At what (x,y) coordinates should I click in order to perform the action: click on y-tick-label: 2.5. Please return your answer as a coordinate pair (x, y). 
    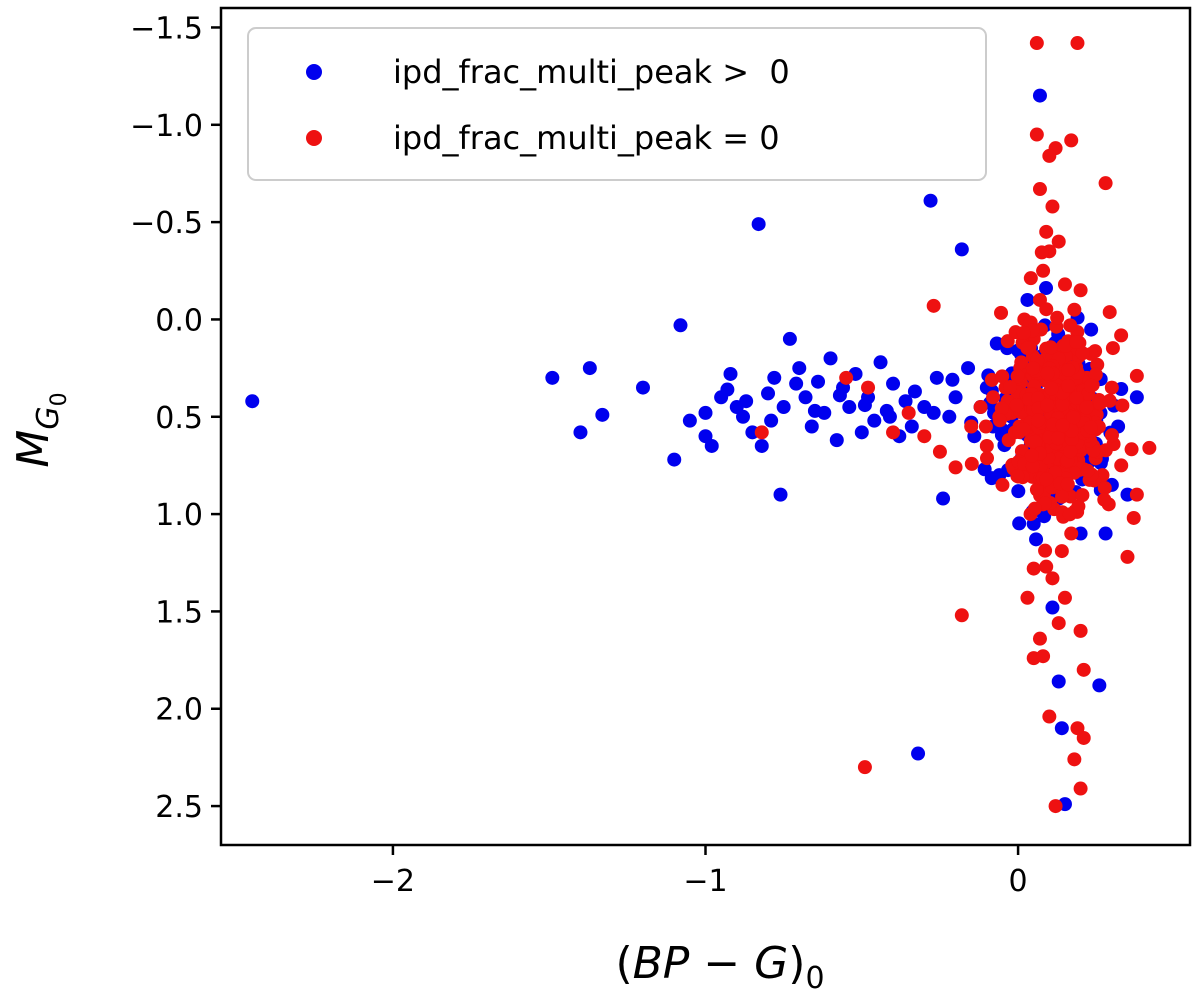
    Looking at the image, I should click on (179, 807).